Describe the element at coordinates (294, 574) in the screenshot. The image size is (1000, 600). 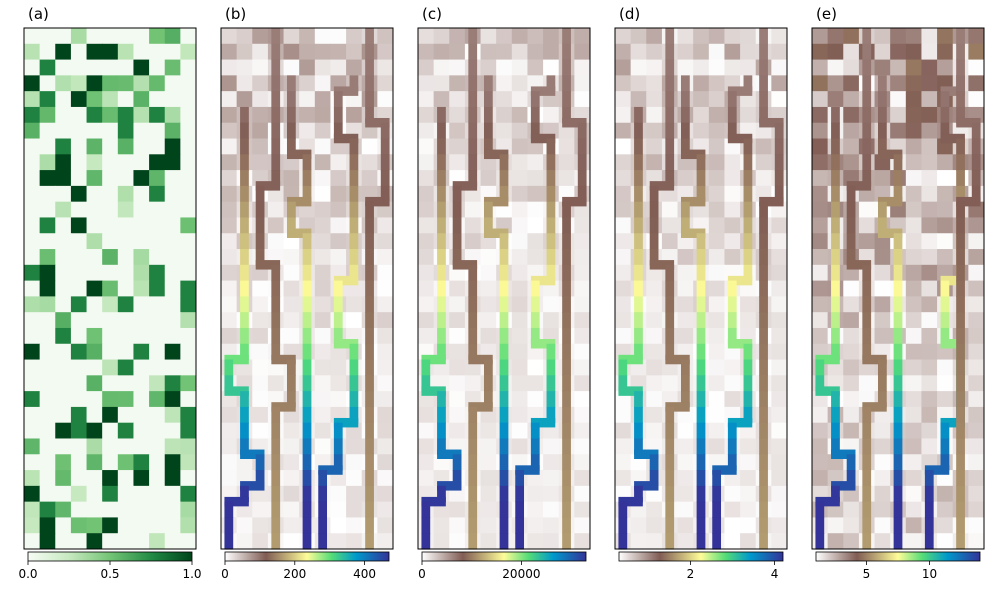
I see `colorbar-tick-label: 200` at that location.